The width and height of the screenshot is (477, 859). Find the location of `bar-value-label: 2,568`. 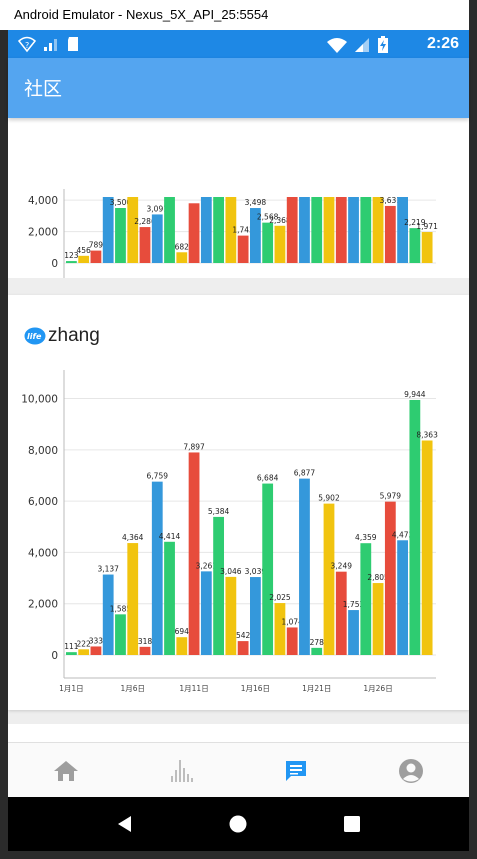

bar-value-label: 2,568 is located at coordinates (268, 217).